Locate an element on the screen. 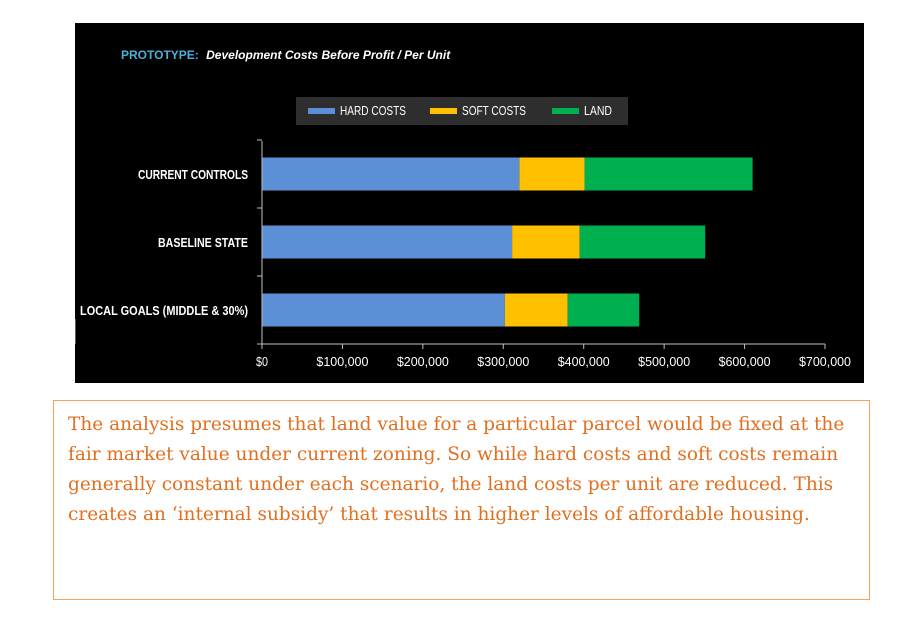 This screenshot has width=914, height=617. legend-swatch-hard-costs is located at coordinates (321, 111).